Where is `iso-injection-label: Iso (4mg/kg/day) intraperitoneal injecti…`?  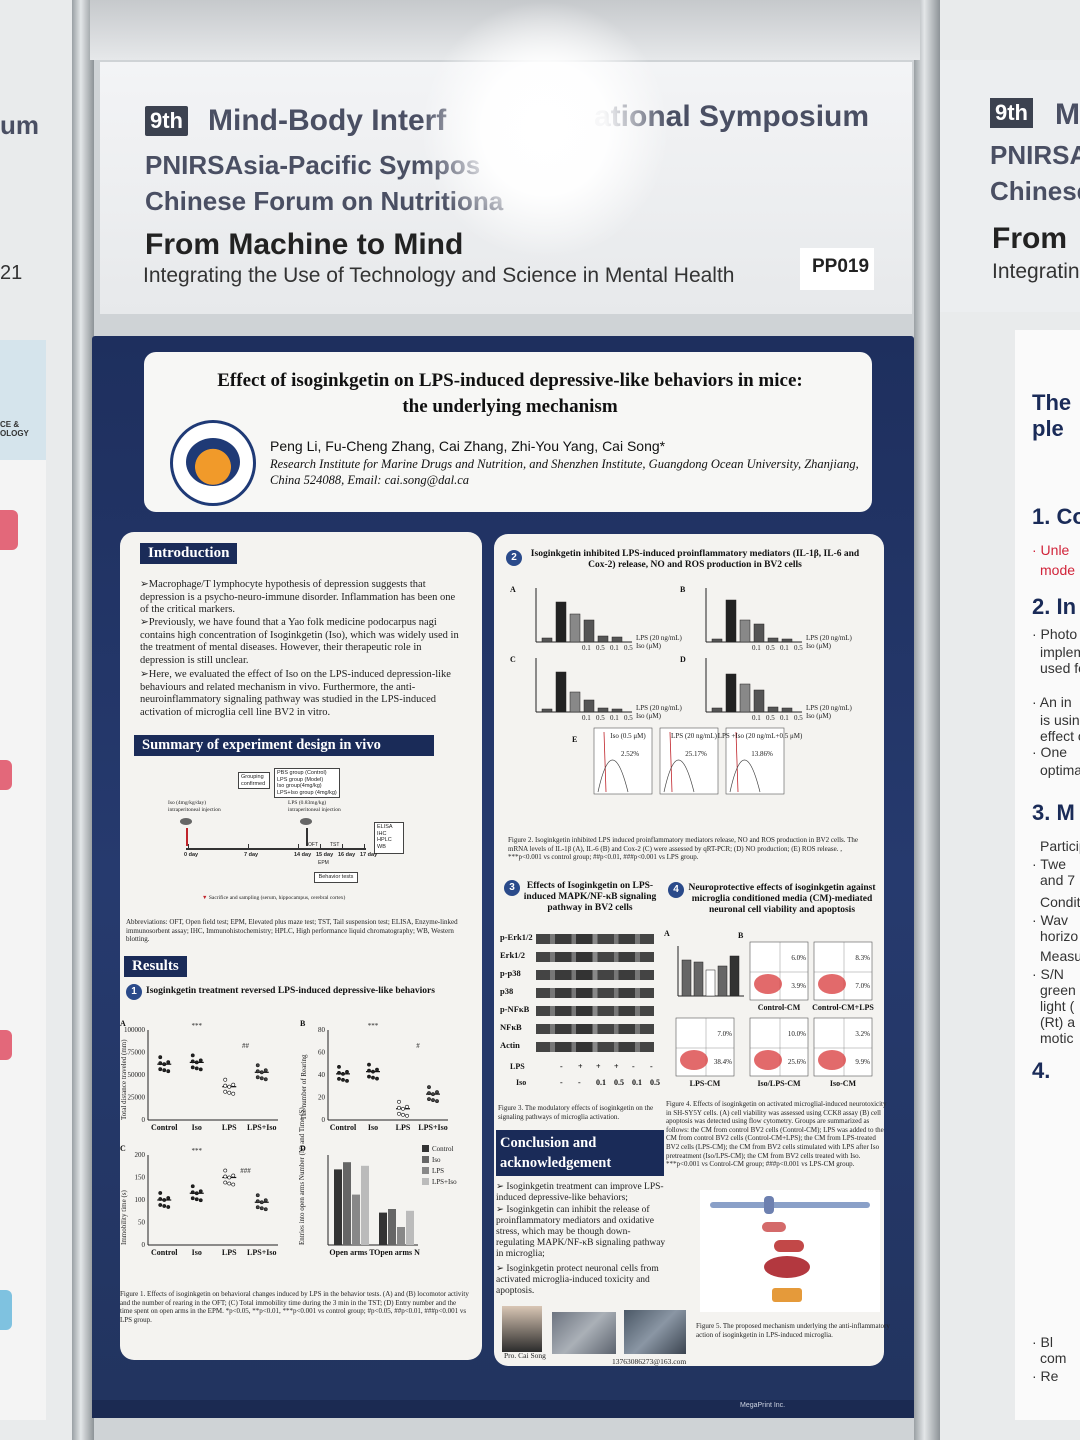 iso-injection-label: Iso (4mg/kg/day) intraperitoneal injecti… is located at coordinates (194, 806).